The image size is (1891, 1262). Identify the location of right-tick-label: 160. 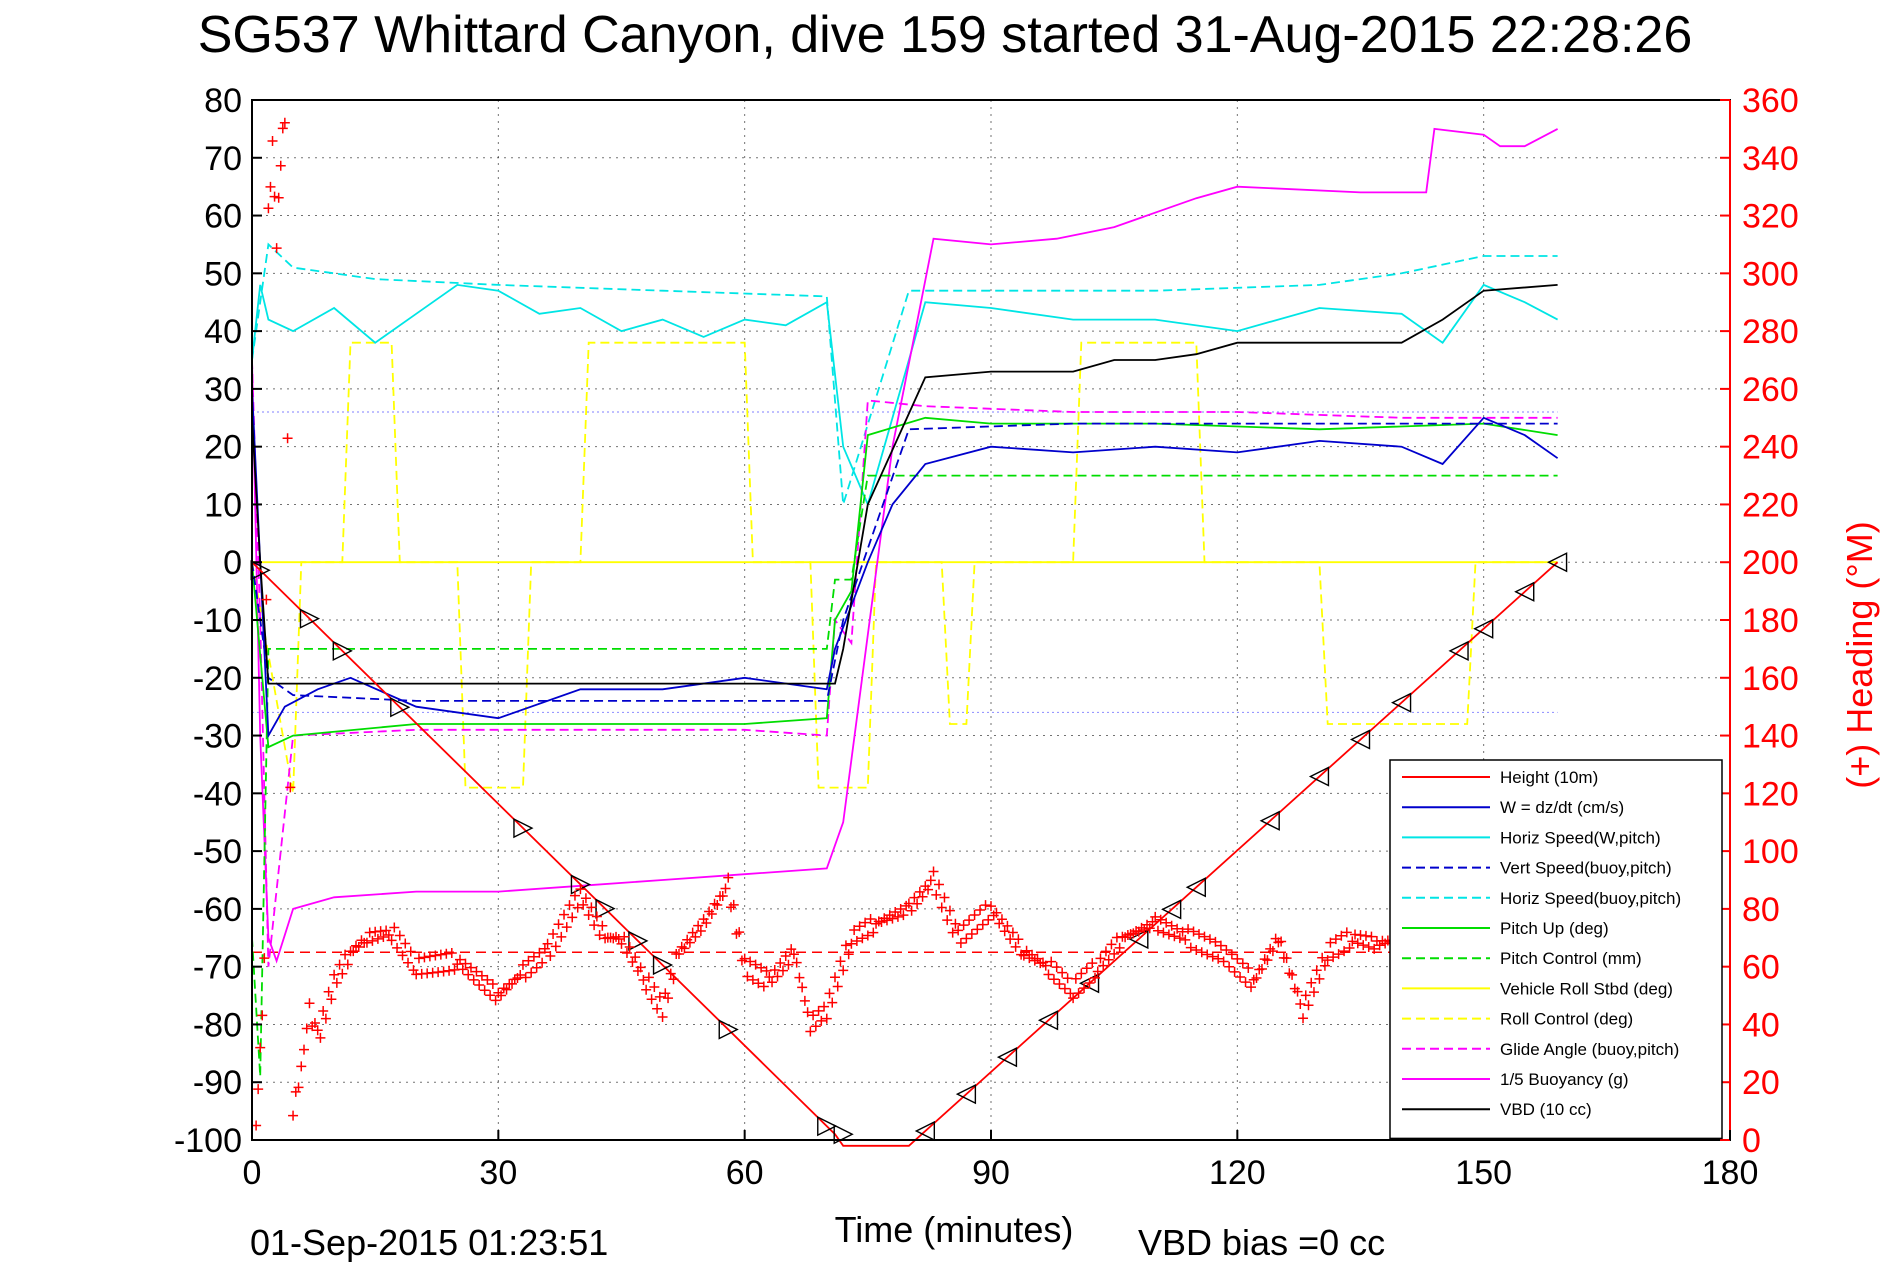
(1770, 679).